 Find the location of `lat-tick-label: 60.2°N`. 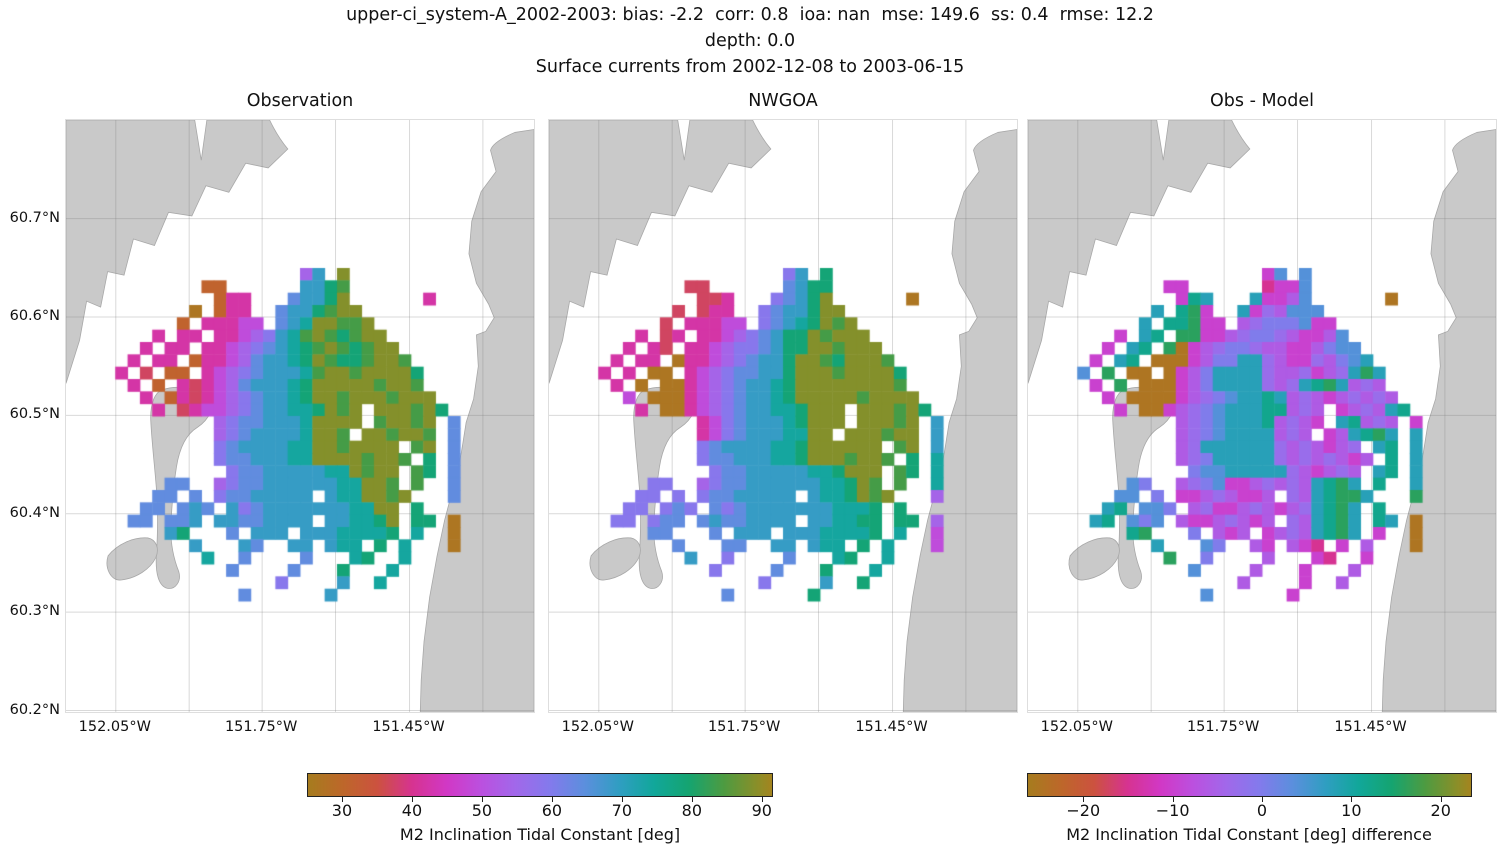

lat-tick-label: 60.2°N is located at coordinates (34, 709).